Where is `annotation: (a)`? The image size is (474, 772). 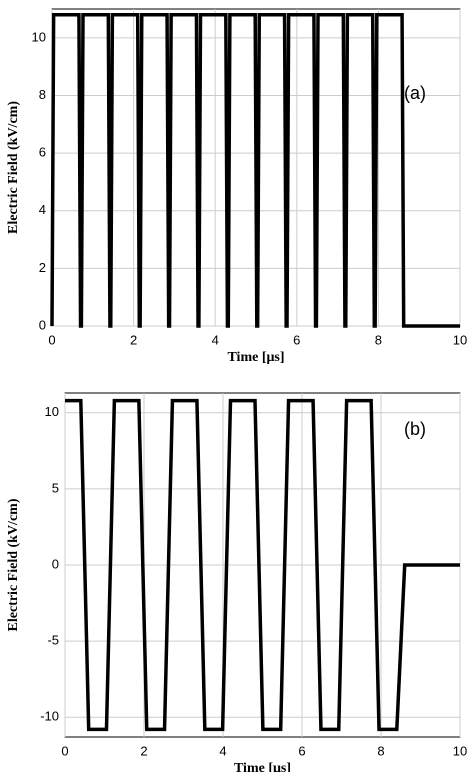 annotation: (a) is located at coordinates (415, 93).